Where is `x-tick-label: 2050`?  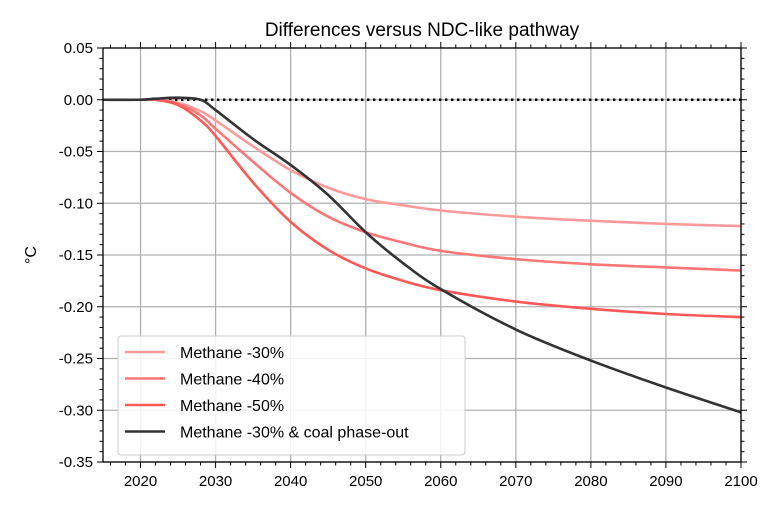
x-tick-label: 2050 is located at coordinates (365, 481).